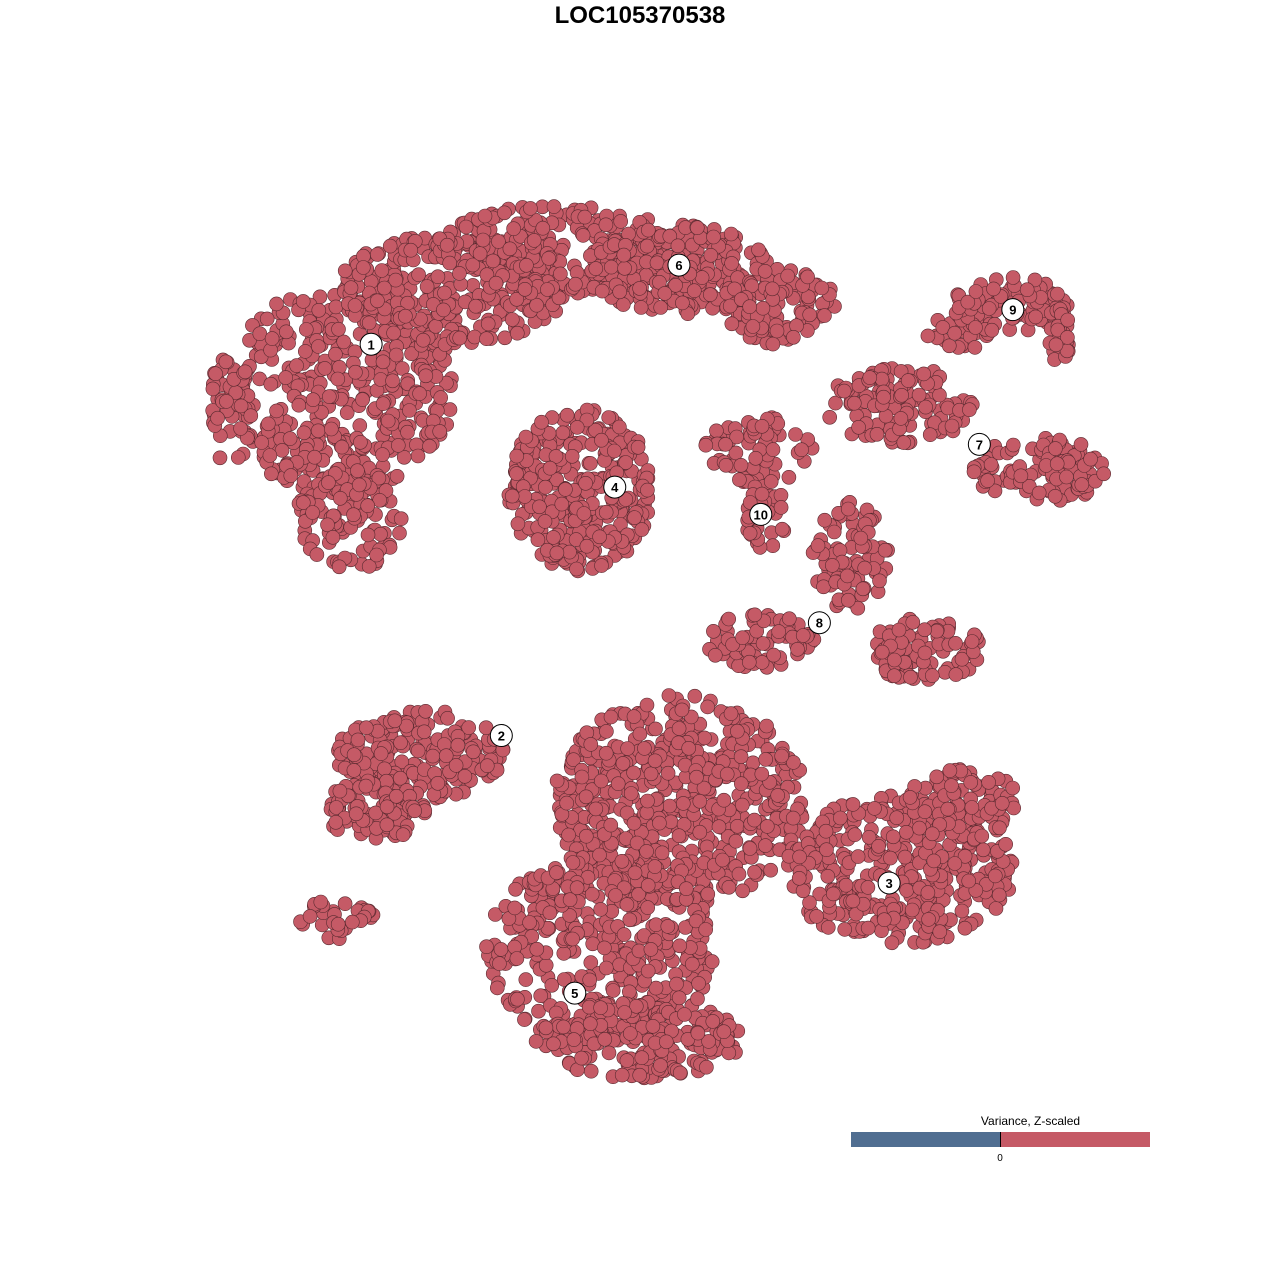 The height and width of the screenshot is (1280, 1280). What do you see at coordinates (889, 883) in the screenshot?
I see `cluster-label-3: 3` at bounding box center [889, 883].